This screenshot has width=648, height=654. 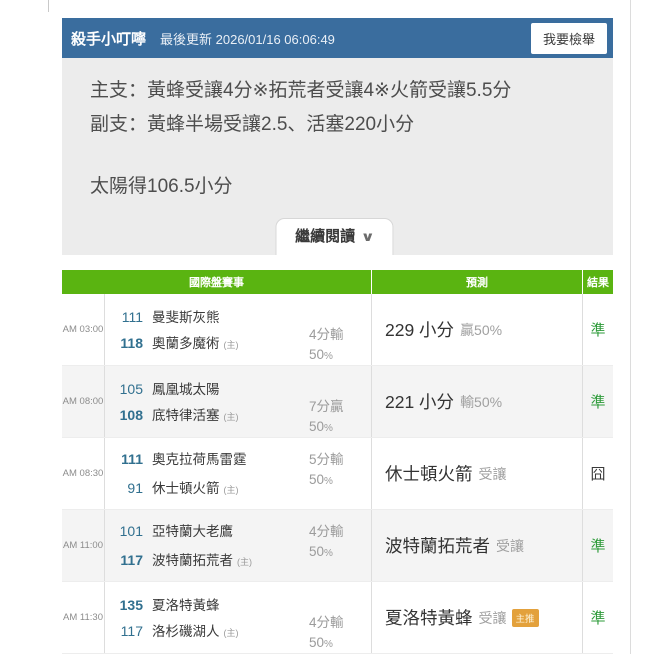 I want to click on prediction-main: 夏洛特黃蜂, so click(x=429, y=618).